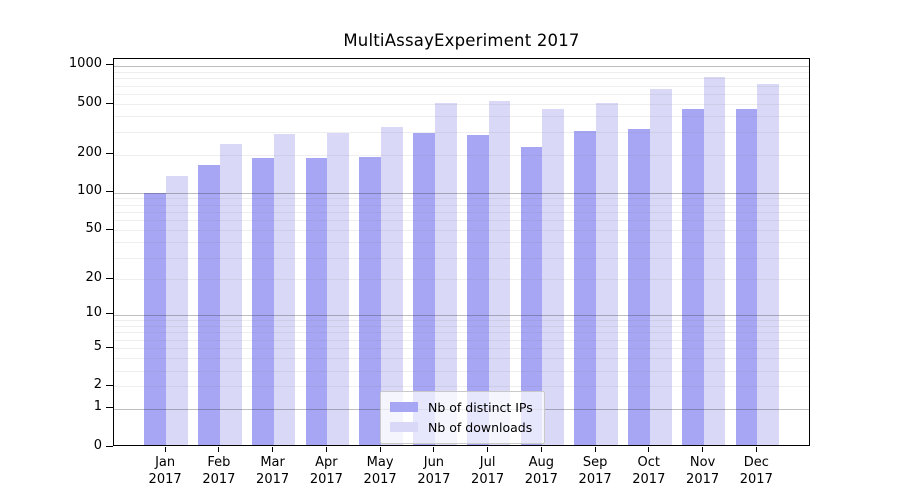 The height and width of the screenshot is (500, 900). What do you see at coordinates (434, 449) in the screenshot?
I see `x-tick-jun-2017` at bounding box center [434, 449].